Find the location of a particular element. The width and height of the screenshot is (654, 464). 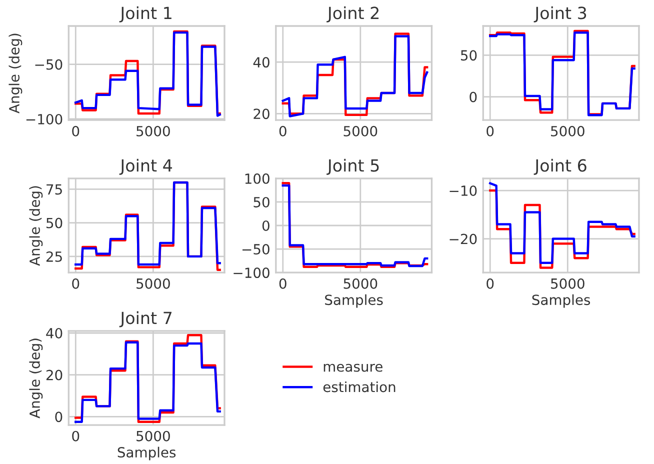

chart-title: Joint 5 is located at coordinates (352, 166).